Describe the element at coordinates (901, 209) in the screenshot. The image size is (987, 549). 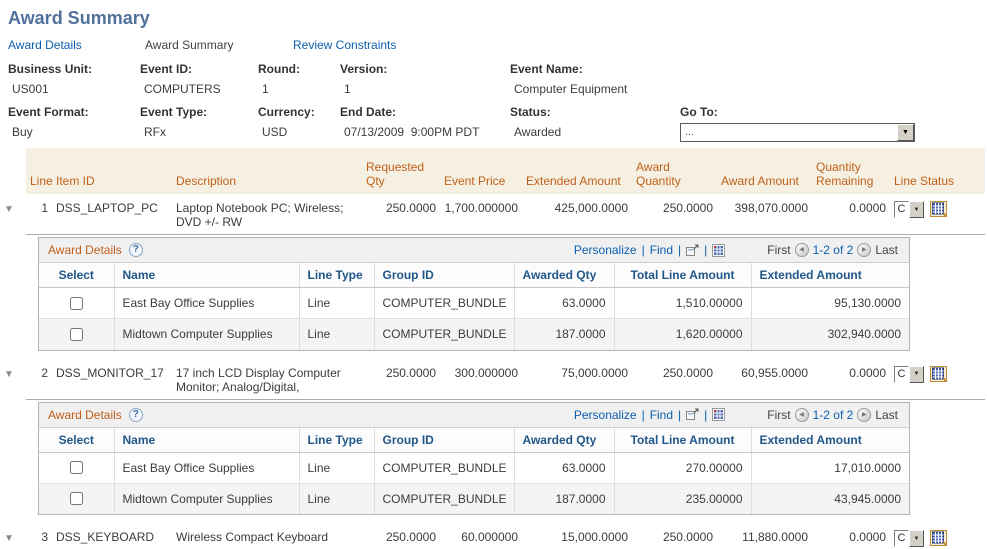
I see `line-status-value: C` at that location.